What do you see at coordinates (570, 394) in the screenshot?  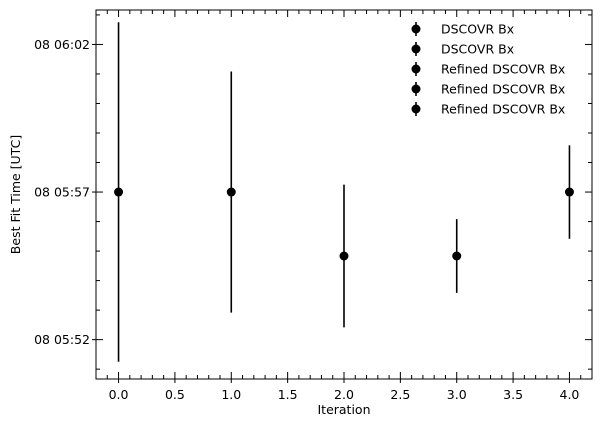 I see `x-tick-label: 4.0` at bounding box center [570, 394].